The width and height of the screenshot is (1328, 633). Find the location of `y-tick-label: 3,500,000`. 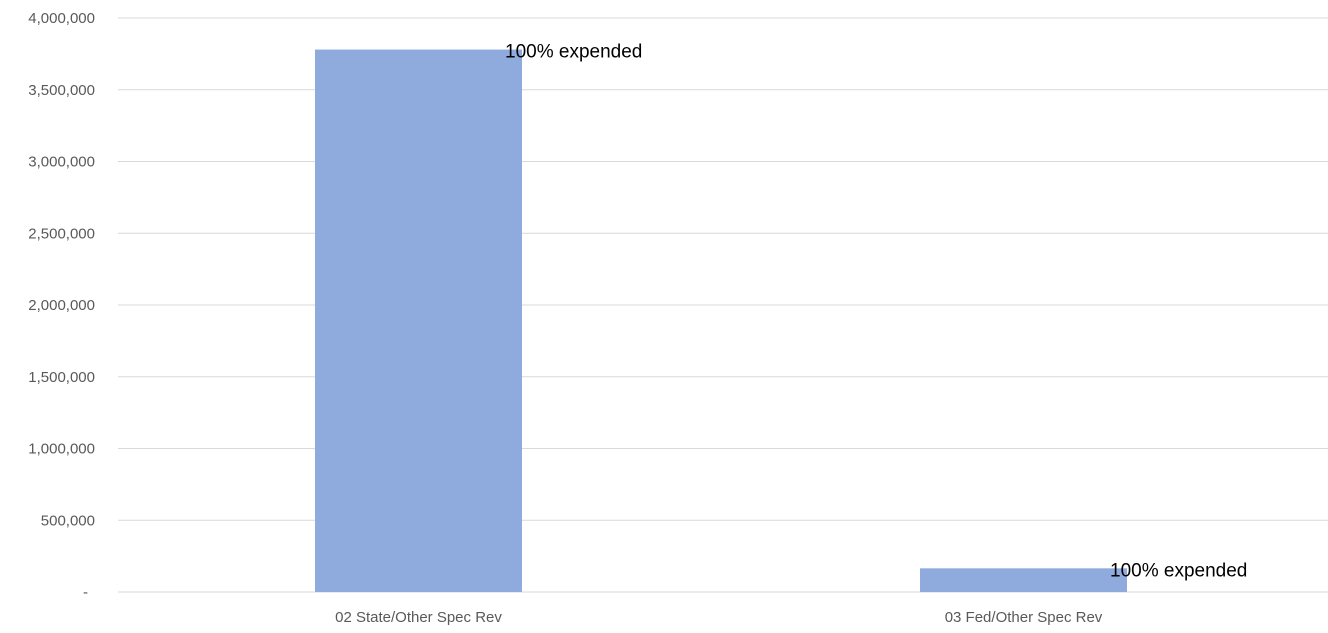

y-tick-label: 3,500,000 is located at coordinates (61, 90).